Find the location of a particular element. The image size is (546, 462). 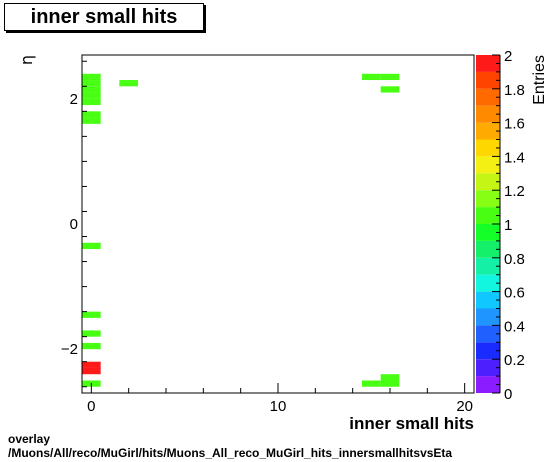

z-axis-label: Entries is located at coordinates (538, 80).